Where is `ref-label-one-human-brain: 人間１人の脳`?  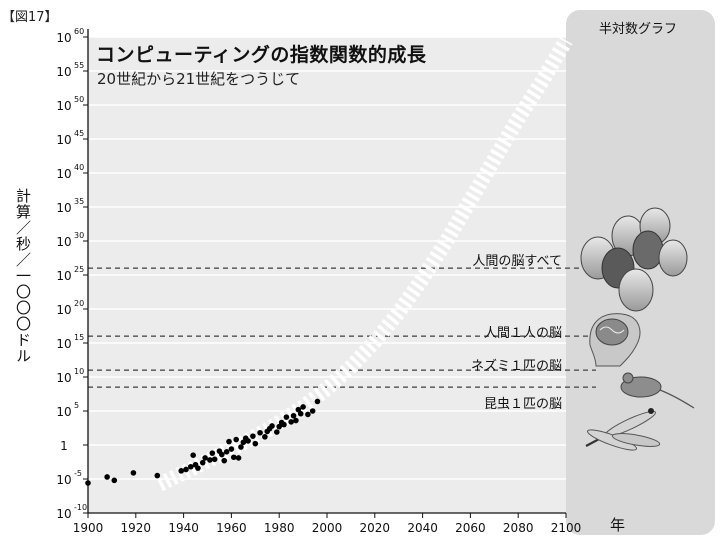
ref-label-one-human-brain: 人間１人の脳 is located at coordinates (522, 333).